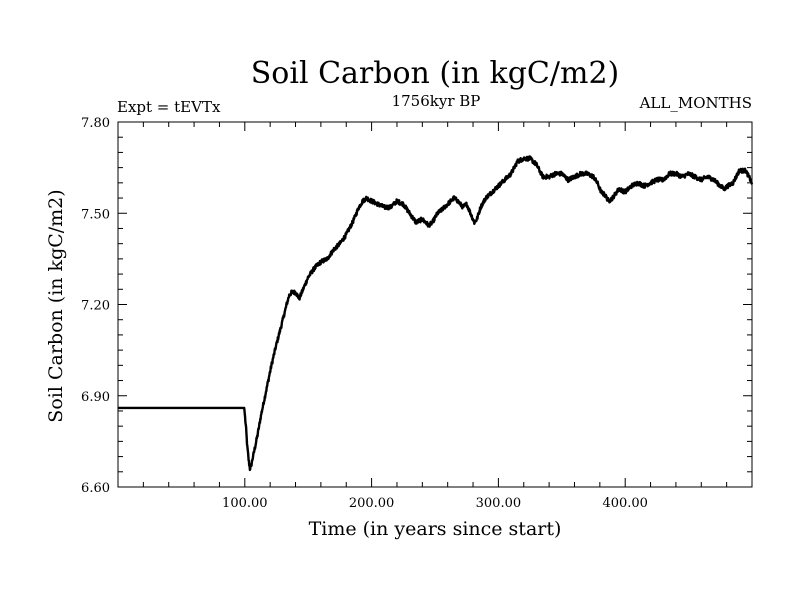  What do you see at coordinates (625, 503) in the screenshot?
I see `x-tick-label: 400.00` at bounding box center [625, 503].